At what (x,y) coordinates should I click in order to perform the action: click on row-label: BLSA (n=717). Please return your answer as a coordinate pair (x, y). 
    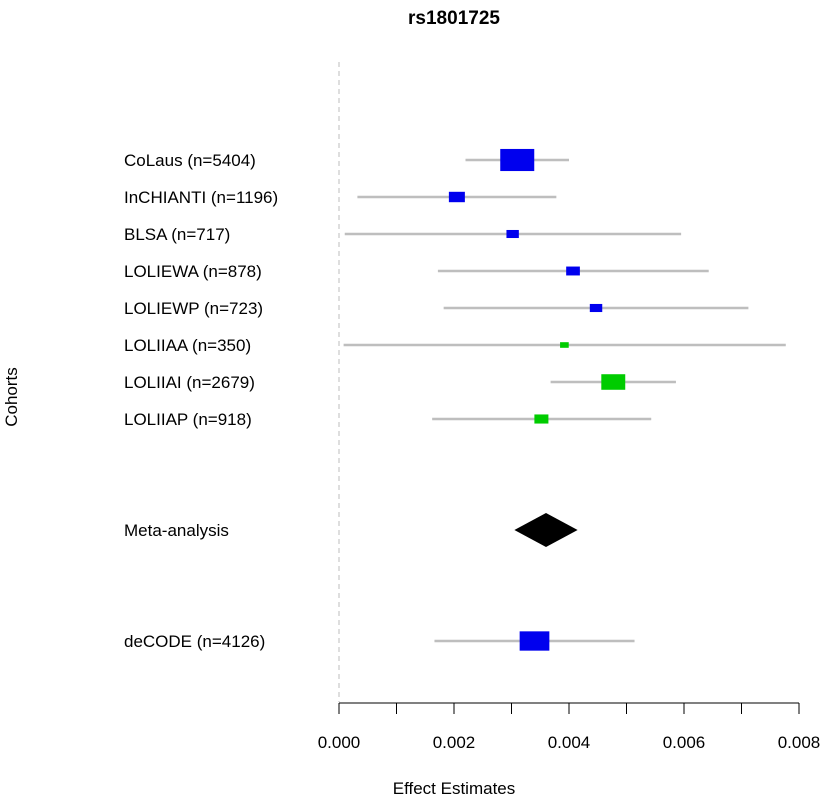
    Looking at the image, I should click on (177, 234).